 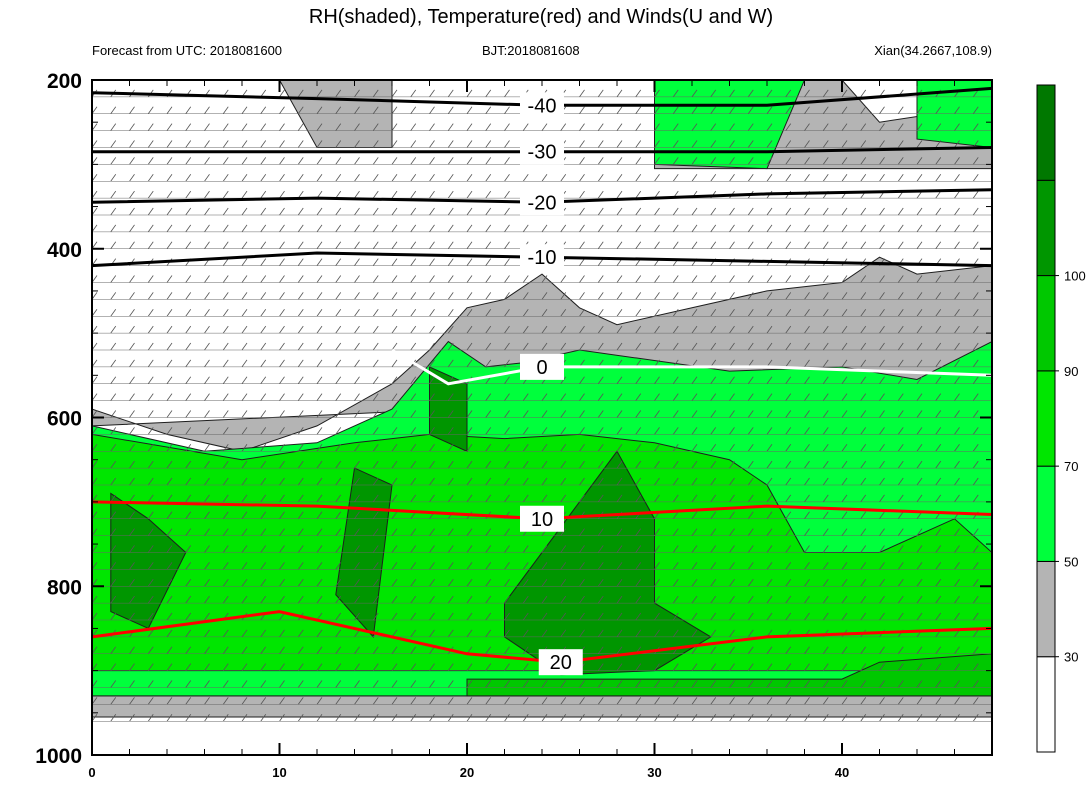 I want to click on y-tick-label: 200, so click(x=64, y=81).